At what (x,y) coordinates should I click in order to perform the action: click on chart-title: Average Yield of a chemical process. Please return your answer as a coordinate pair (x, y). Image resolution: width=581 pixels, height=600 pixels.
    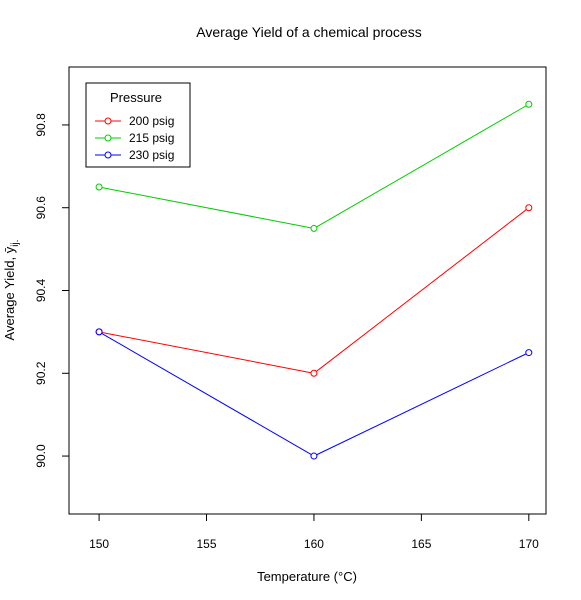
    Looking at the image, I should click on (308, 32).